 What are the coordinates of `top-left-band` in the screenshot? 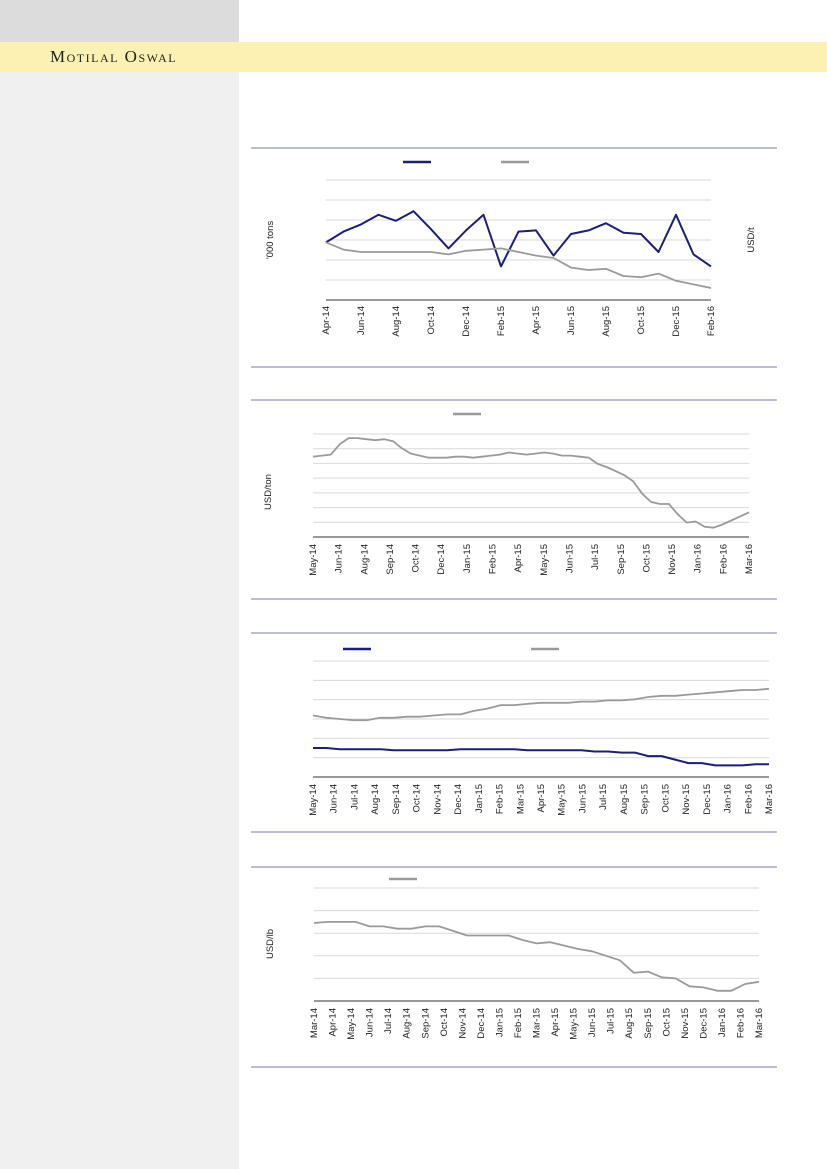 It's located at (119, 21).